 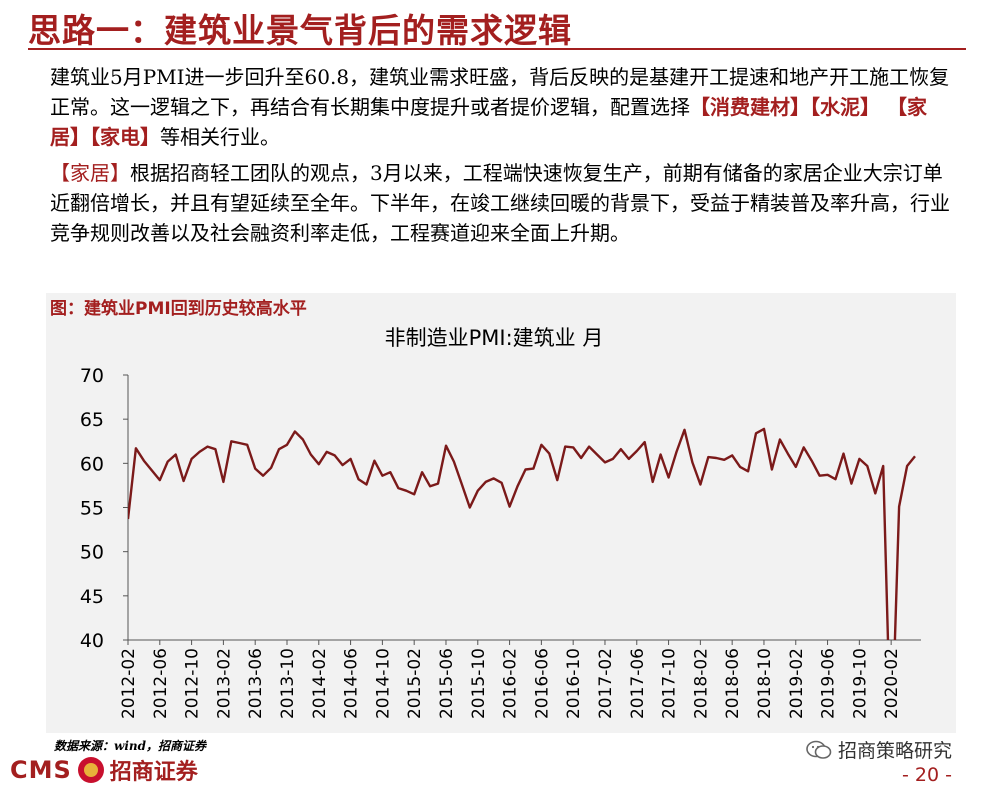 What do you see at coordinates (224, 683) in the screenshot?
I see `x-tick-label: 2013-02` at bounding box center [224, 683].